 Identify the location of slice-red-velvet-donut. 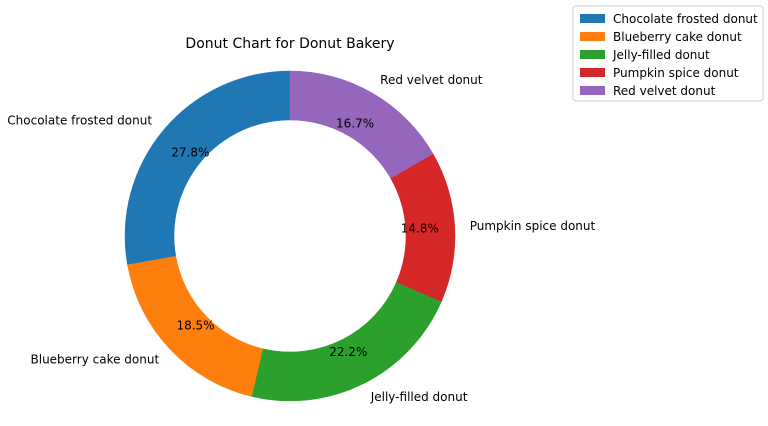
(361, 124).